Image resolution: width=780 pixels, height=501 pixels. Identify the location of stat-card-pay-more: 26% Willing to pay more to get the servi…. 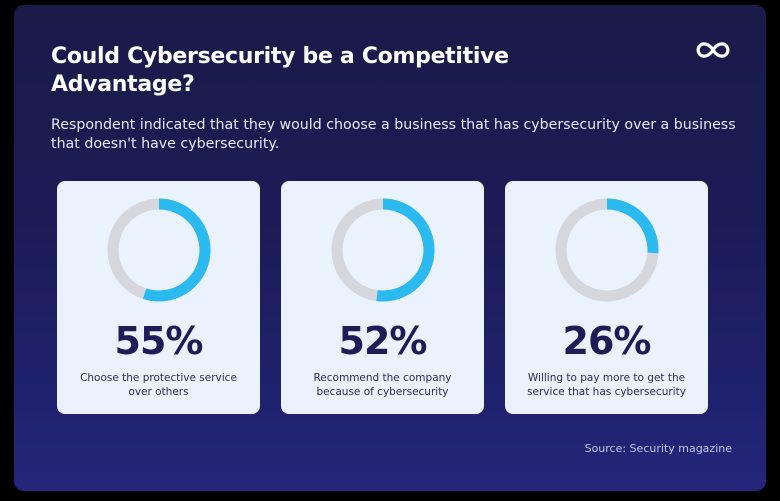
(606, 297).